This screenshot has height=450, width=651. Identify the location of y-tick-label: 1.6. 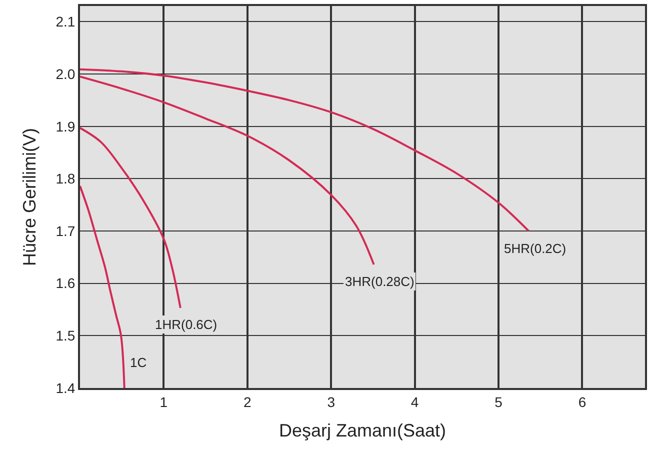
(66, 283).